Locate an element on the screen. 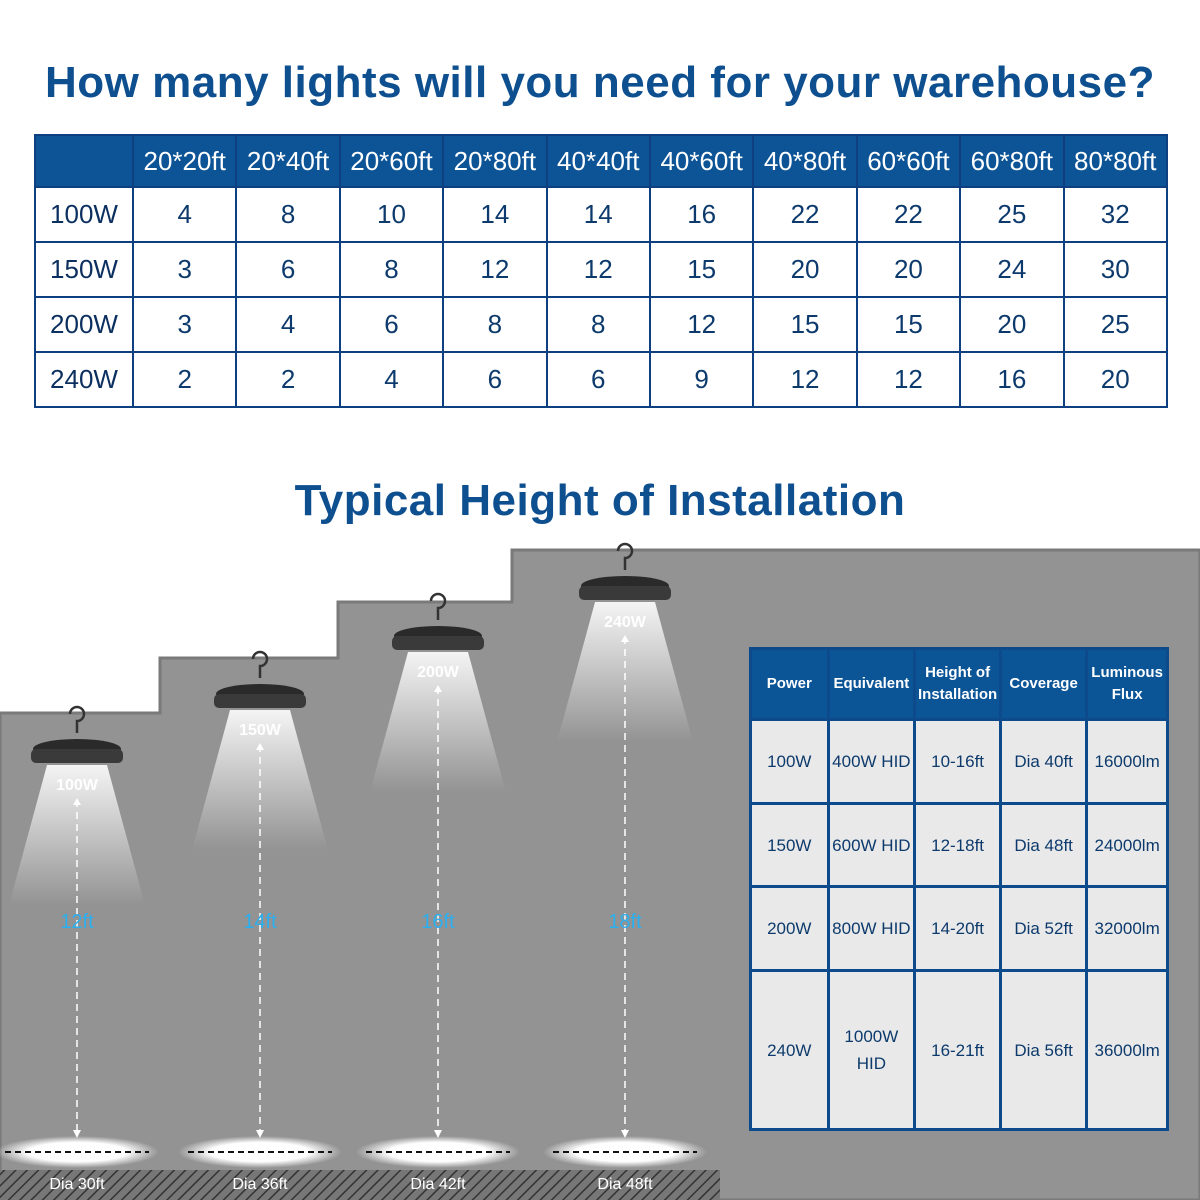 The image size is (1200, 1200). diameter-label: Dia 36ft is located at coordinates (260, 1184).